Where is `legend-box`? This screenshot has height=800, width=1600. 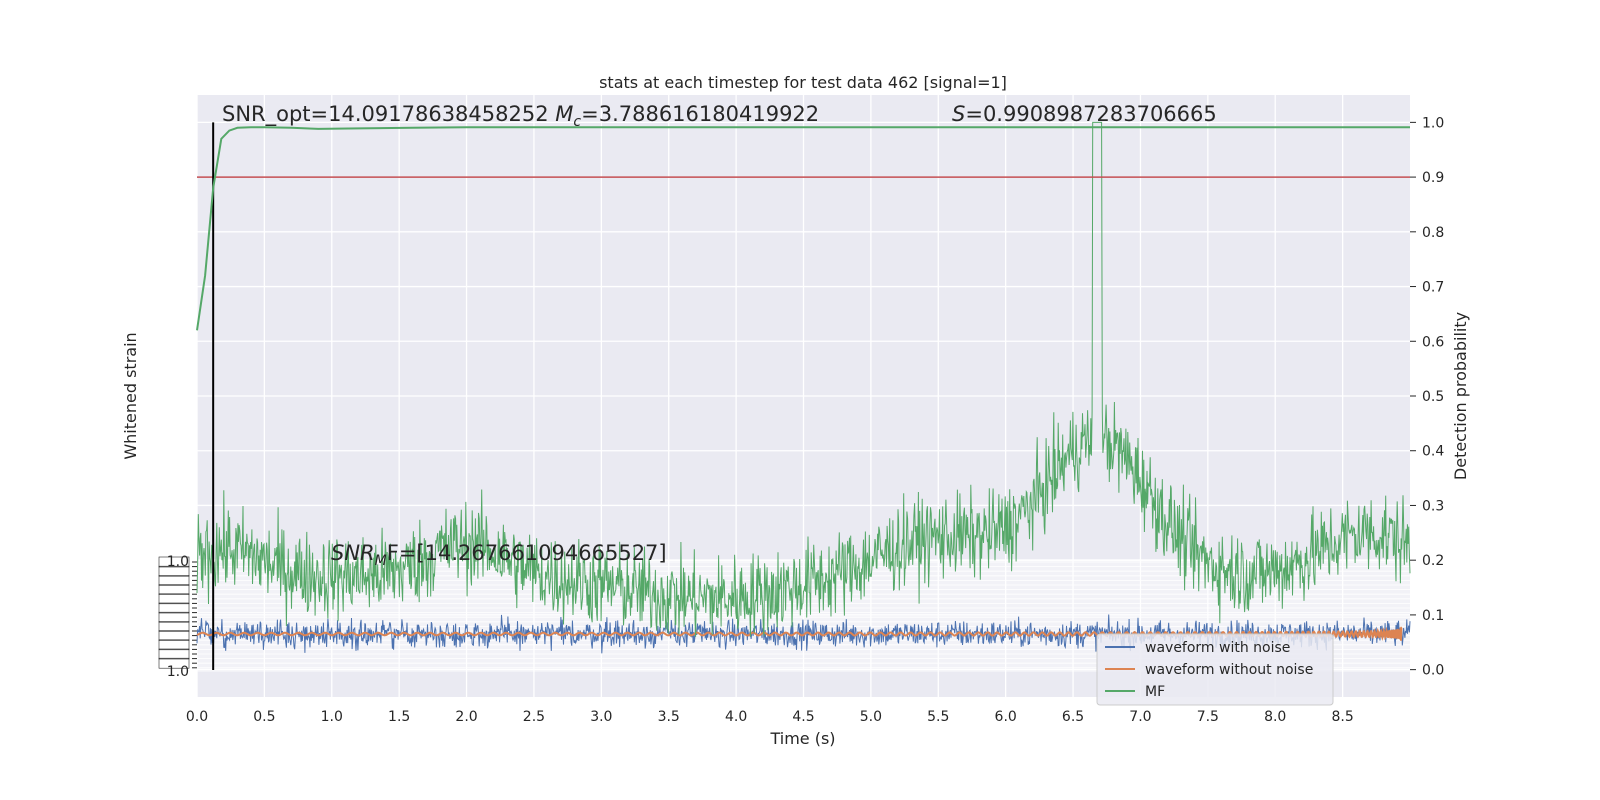 legend-box is located at coordinates (1215, 669).